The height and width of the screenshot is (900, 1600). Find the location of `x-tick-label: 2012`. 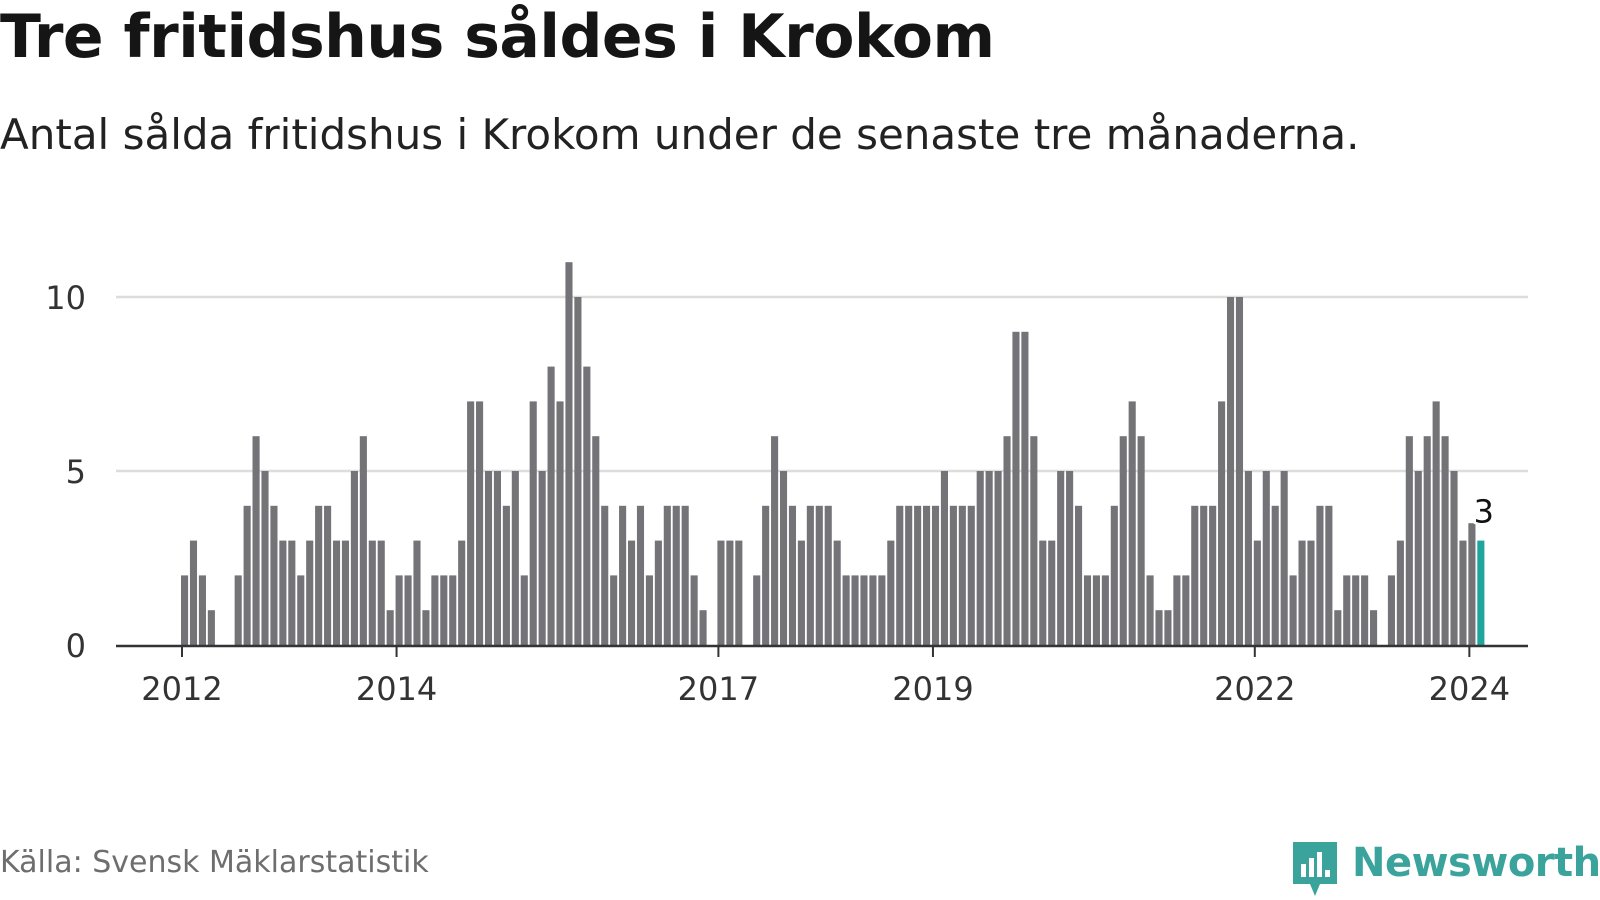

x-tick-label: 2012 is located at coordinates (181, 689).